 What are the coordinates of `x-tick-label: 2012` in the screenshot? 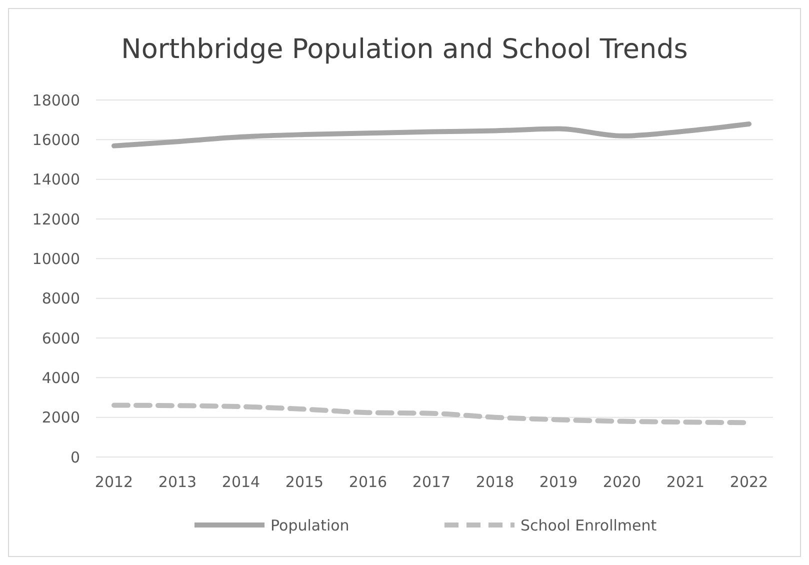 It's located at (114, 482).